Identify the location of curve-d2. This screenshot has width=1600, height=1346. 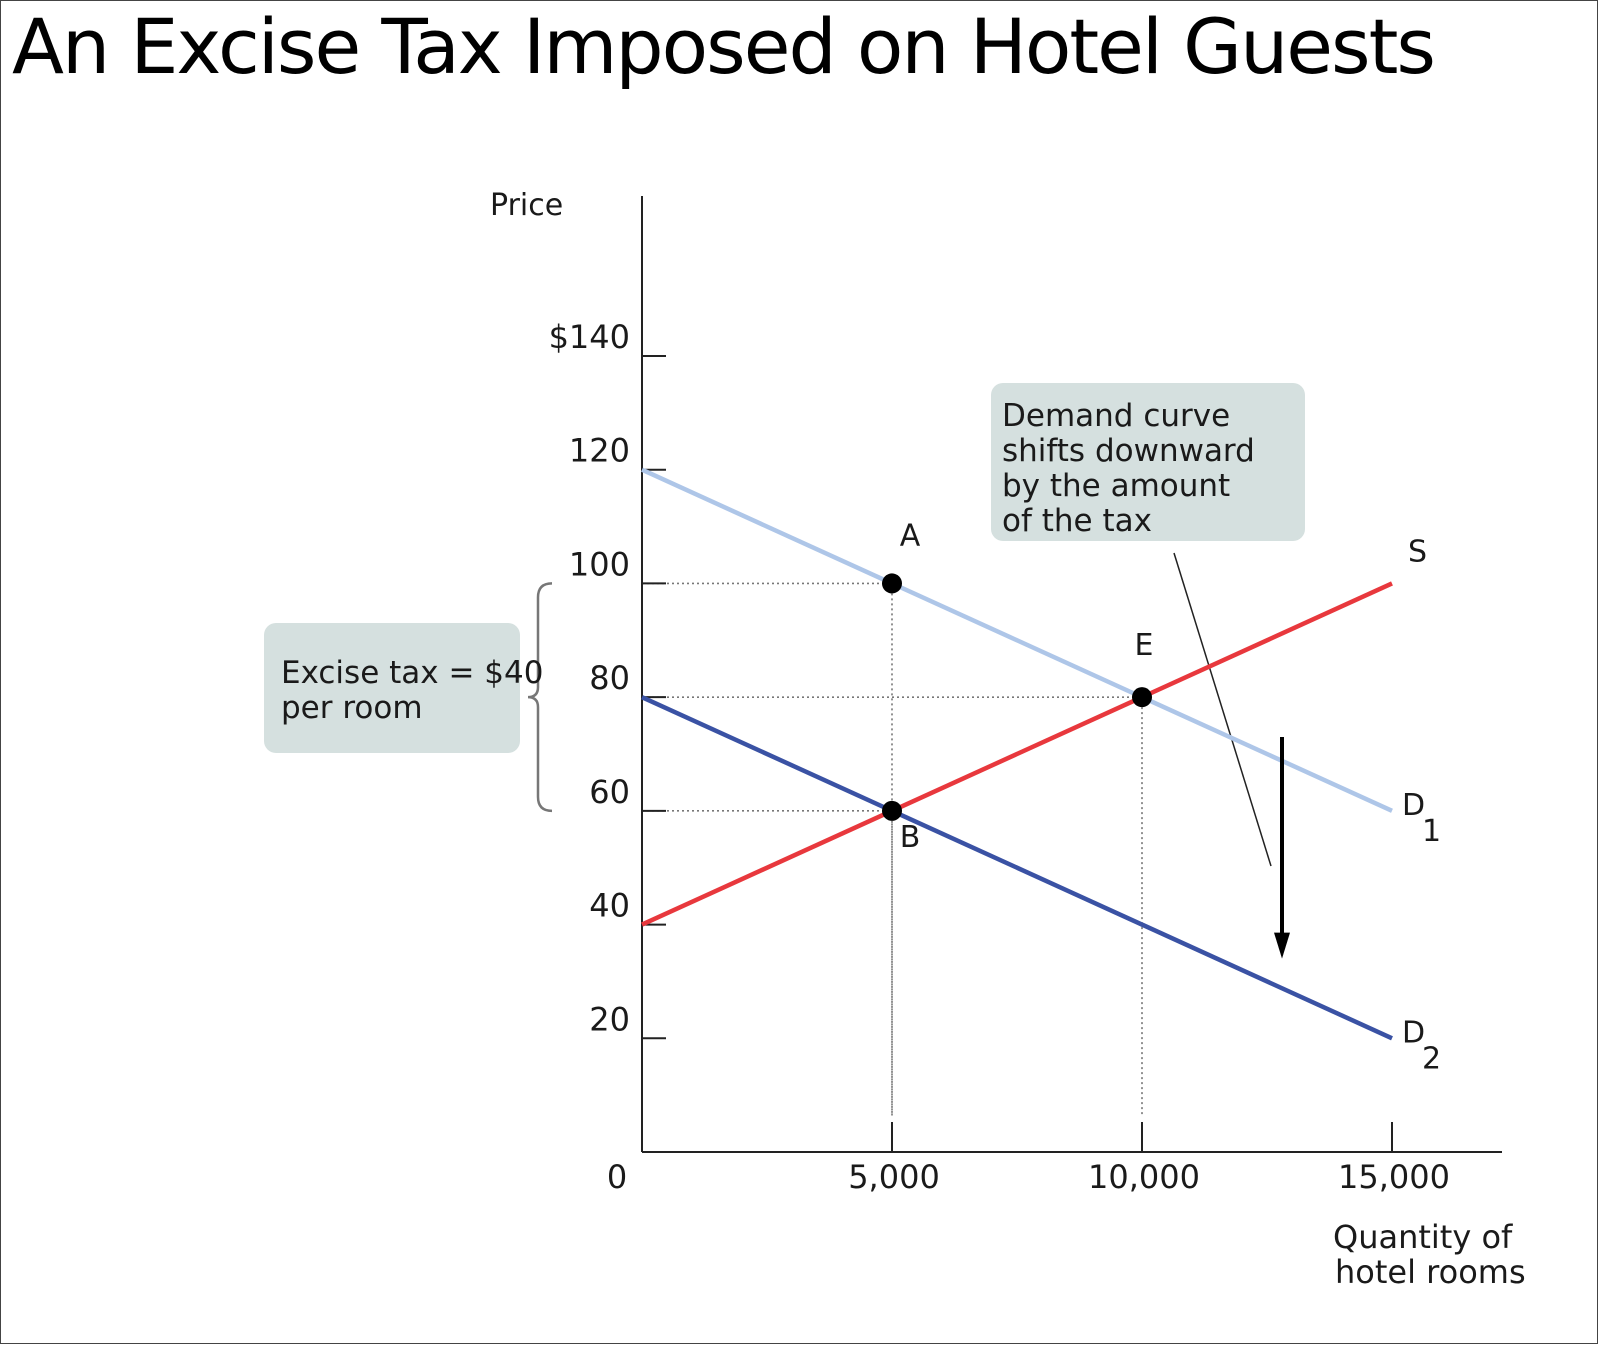
(1017, 868).